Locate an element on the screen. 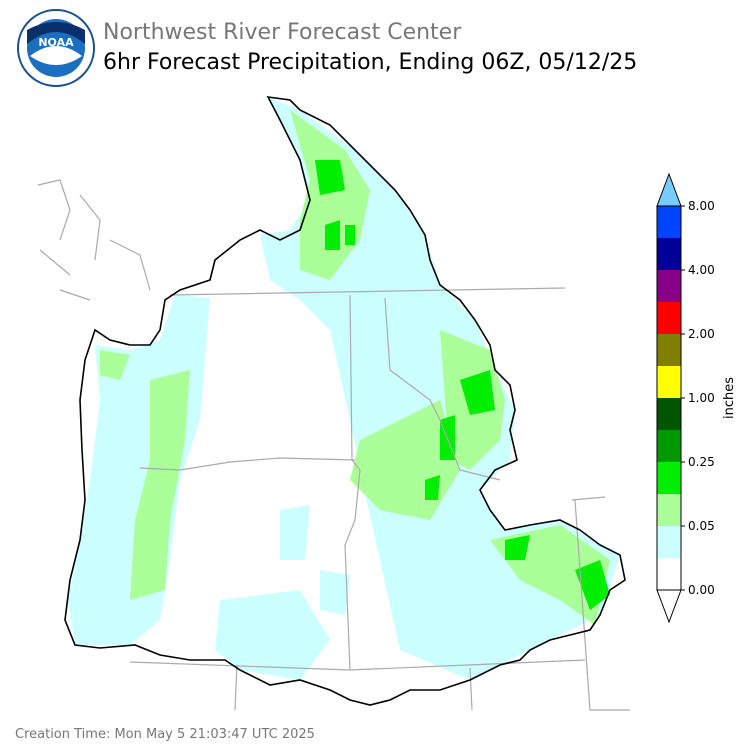  colorbar-tick-label: 0.05 is located at coordinates (701, 526).